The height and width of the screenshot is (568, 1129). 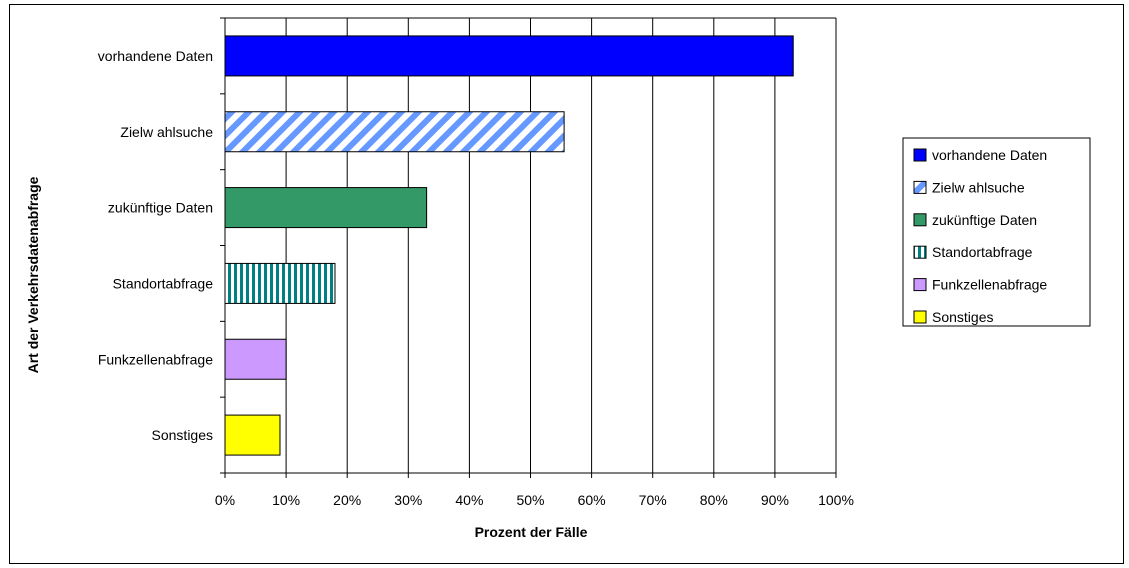 What do you see at coordinates (408, 500) in the screenshot?
I see `x-tick-label: 30%` at bounding box center [408, 500].